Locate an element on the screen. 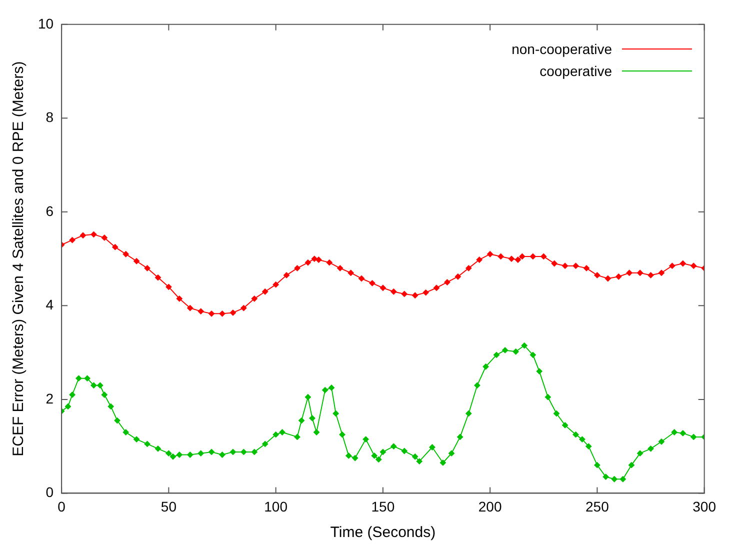 This screenshot has width=730, height=552. y-axis-title: ECEF Error (Meters) Given 4 Satellites and 0 RPE (Meters) is located at coordinates (19, 258).